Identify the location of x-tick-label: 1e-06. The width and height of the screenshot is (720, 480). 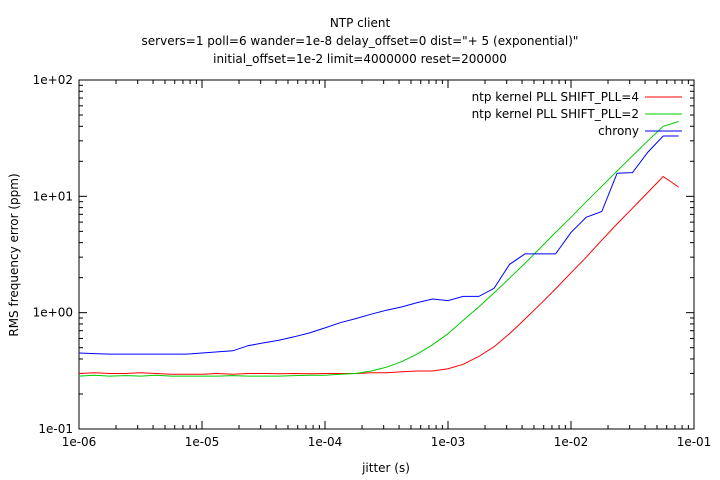
(79, 442).